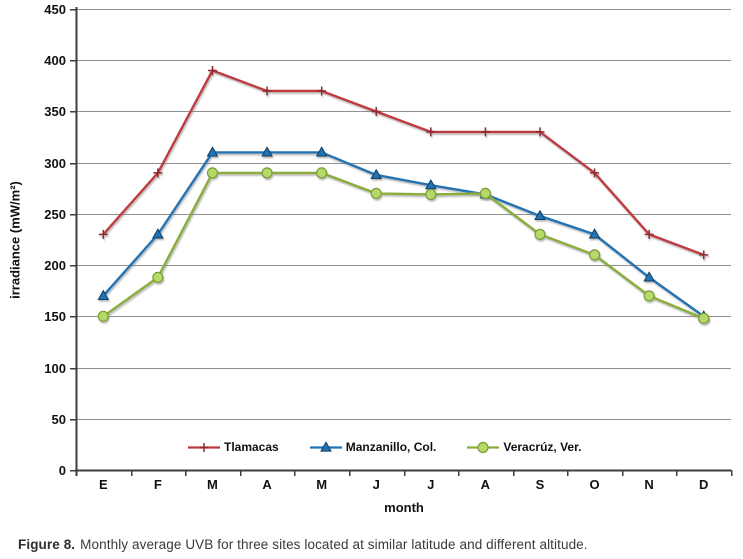 This screenshot has height=559, width=743. I want to click on x-tick-label-6: J, so click(430, 484).